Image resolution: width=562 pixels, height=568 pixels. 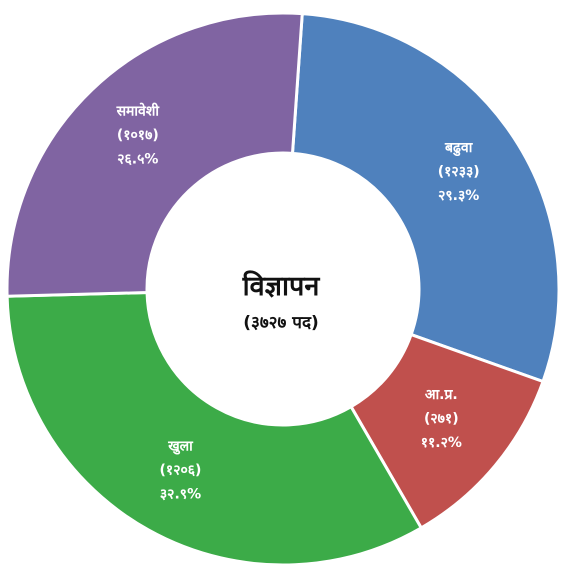 What do you see at coordinates (281, 323) in the screenshot?
I see `center-subtitle: (३७२७ पद)` at bounding box center [281, 323].